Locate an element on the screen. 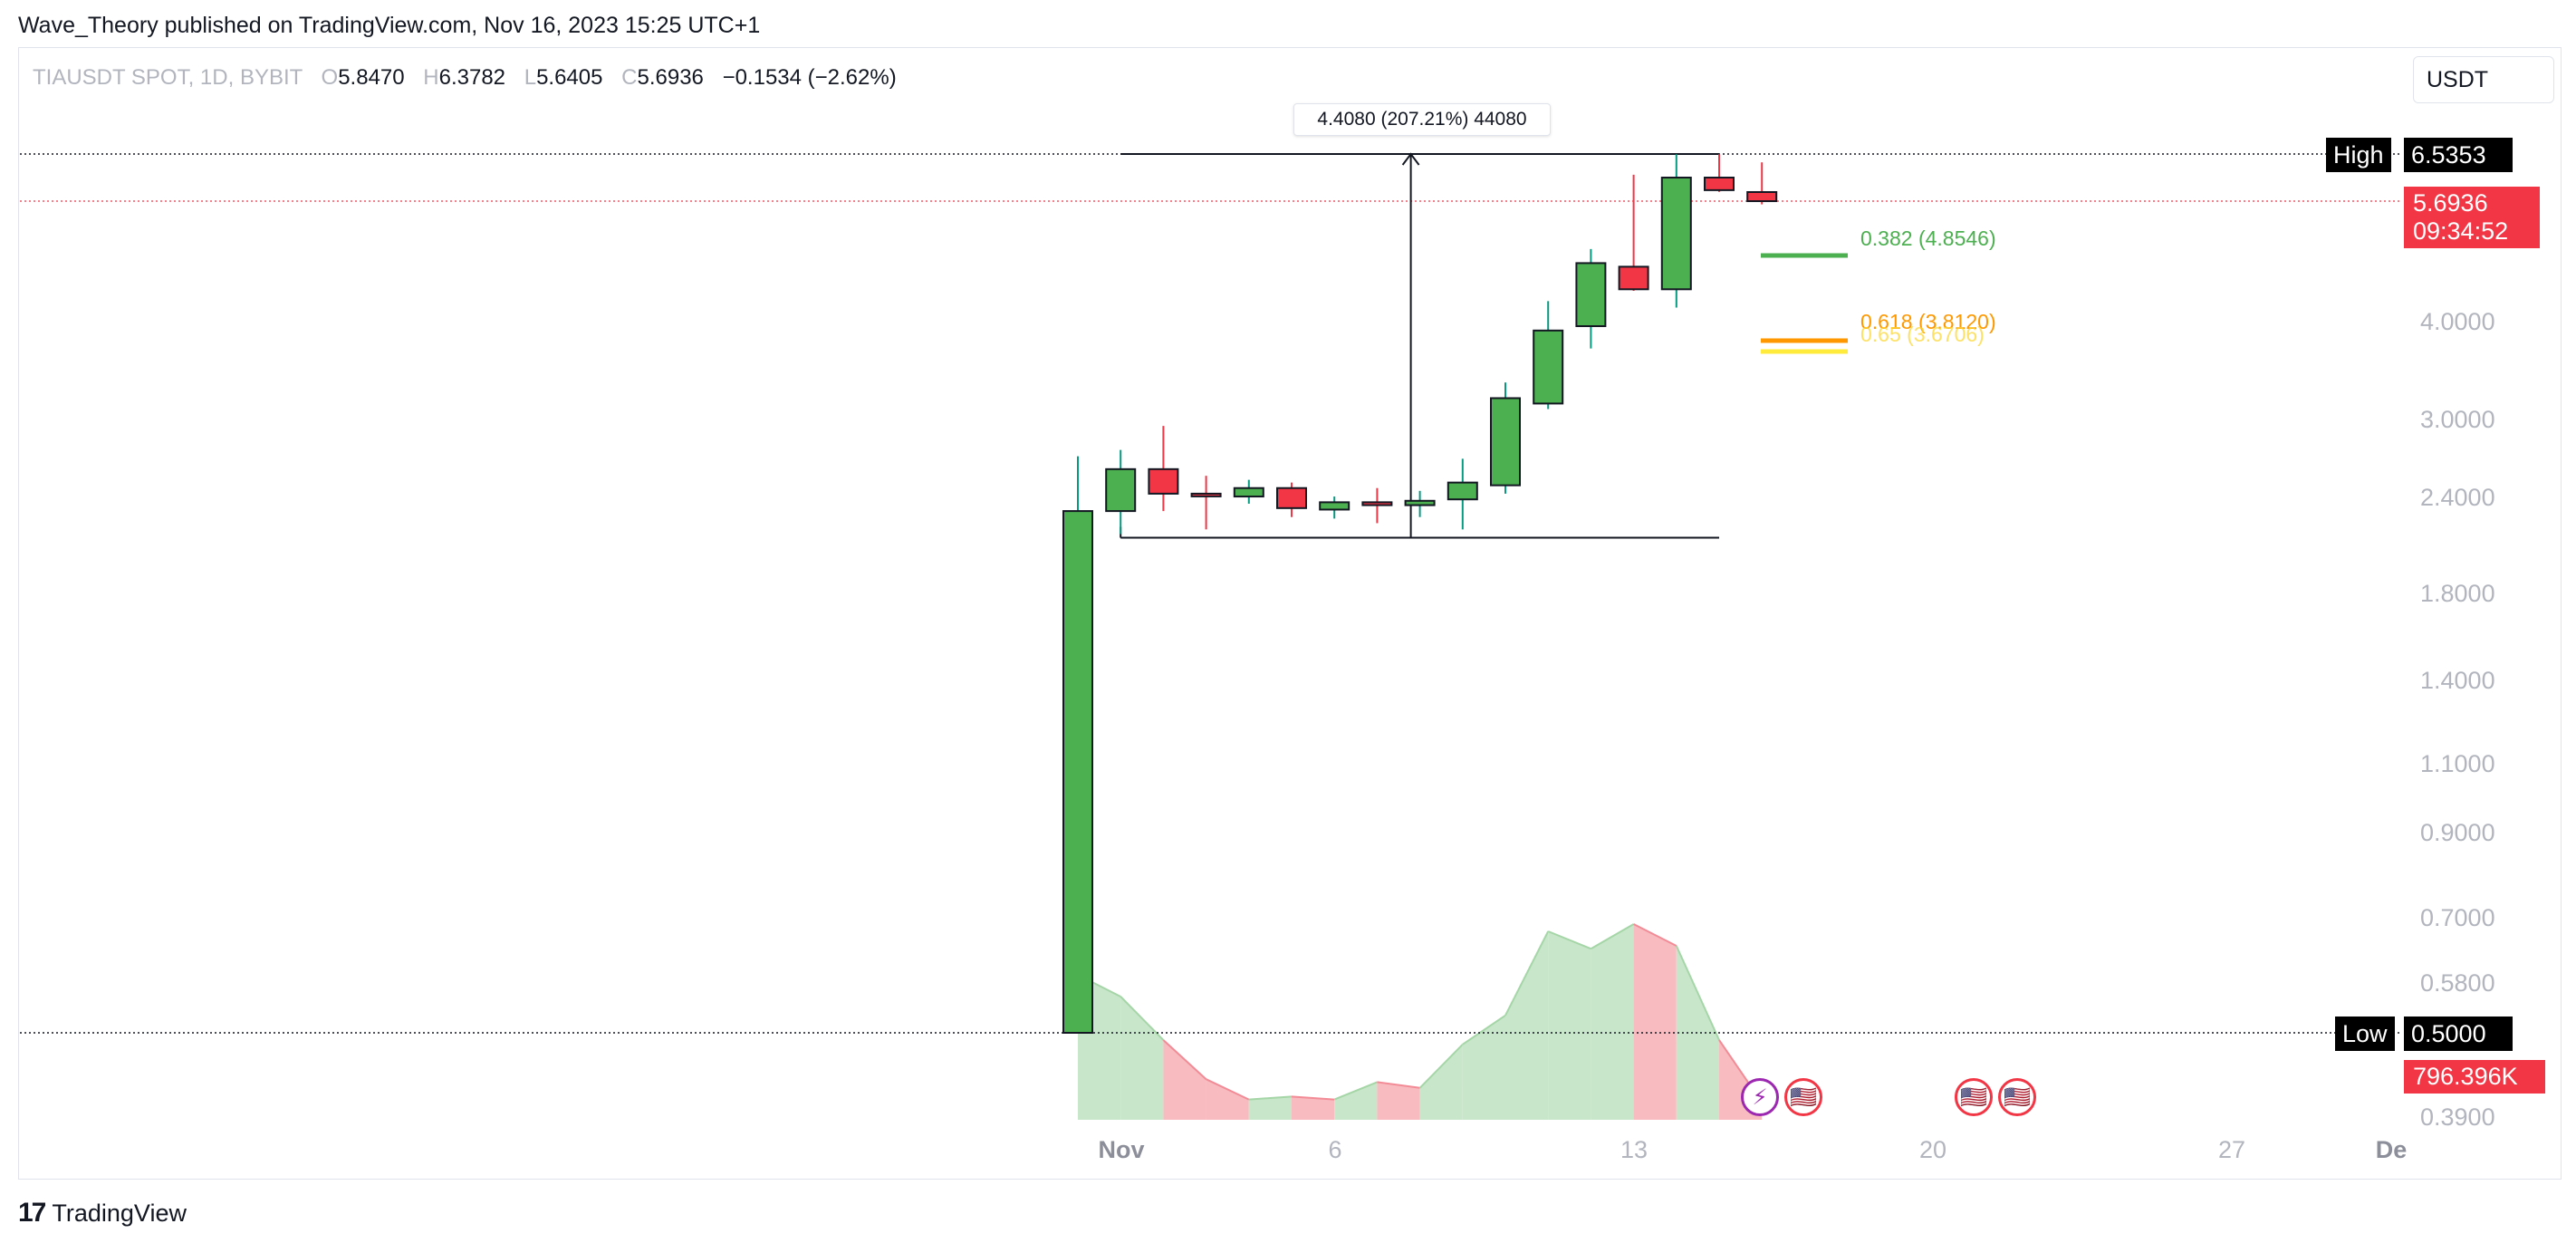 This screenshot has height=1243, width=2576. low-tag-label: Low is located at coordinates (2365, 1034).